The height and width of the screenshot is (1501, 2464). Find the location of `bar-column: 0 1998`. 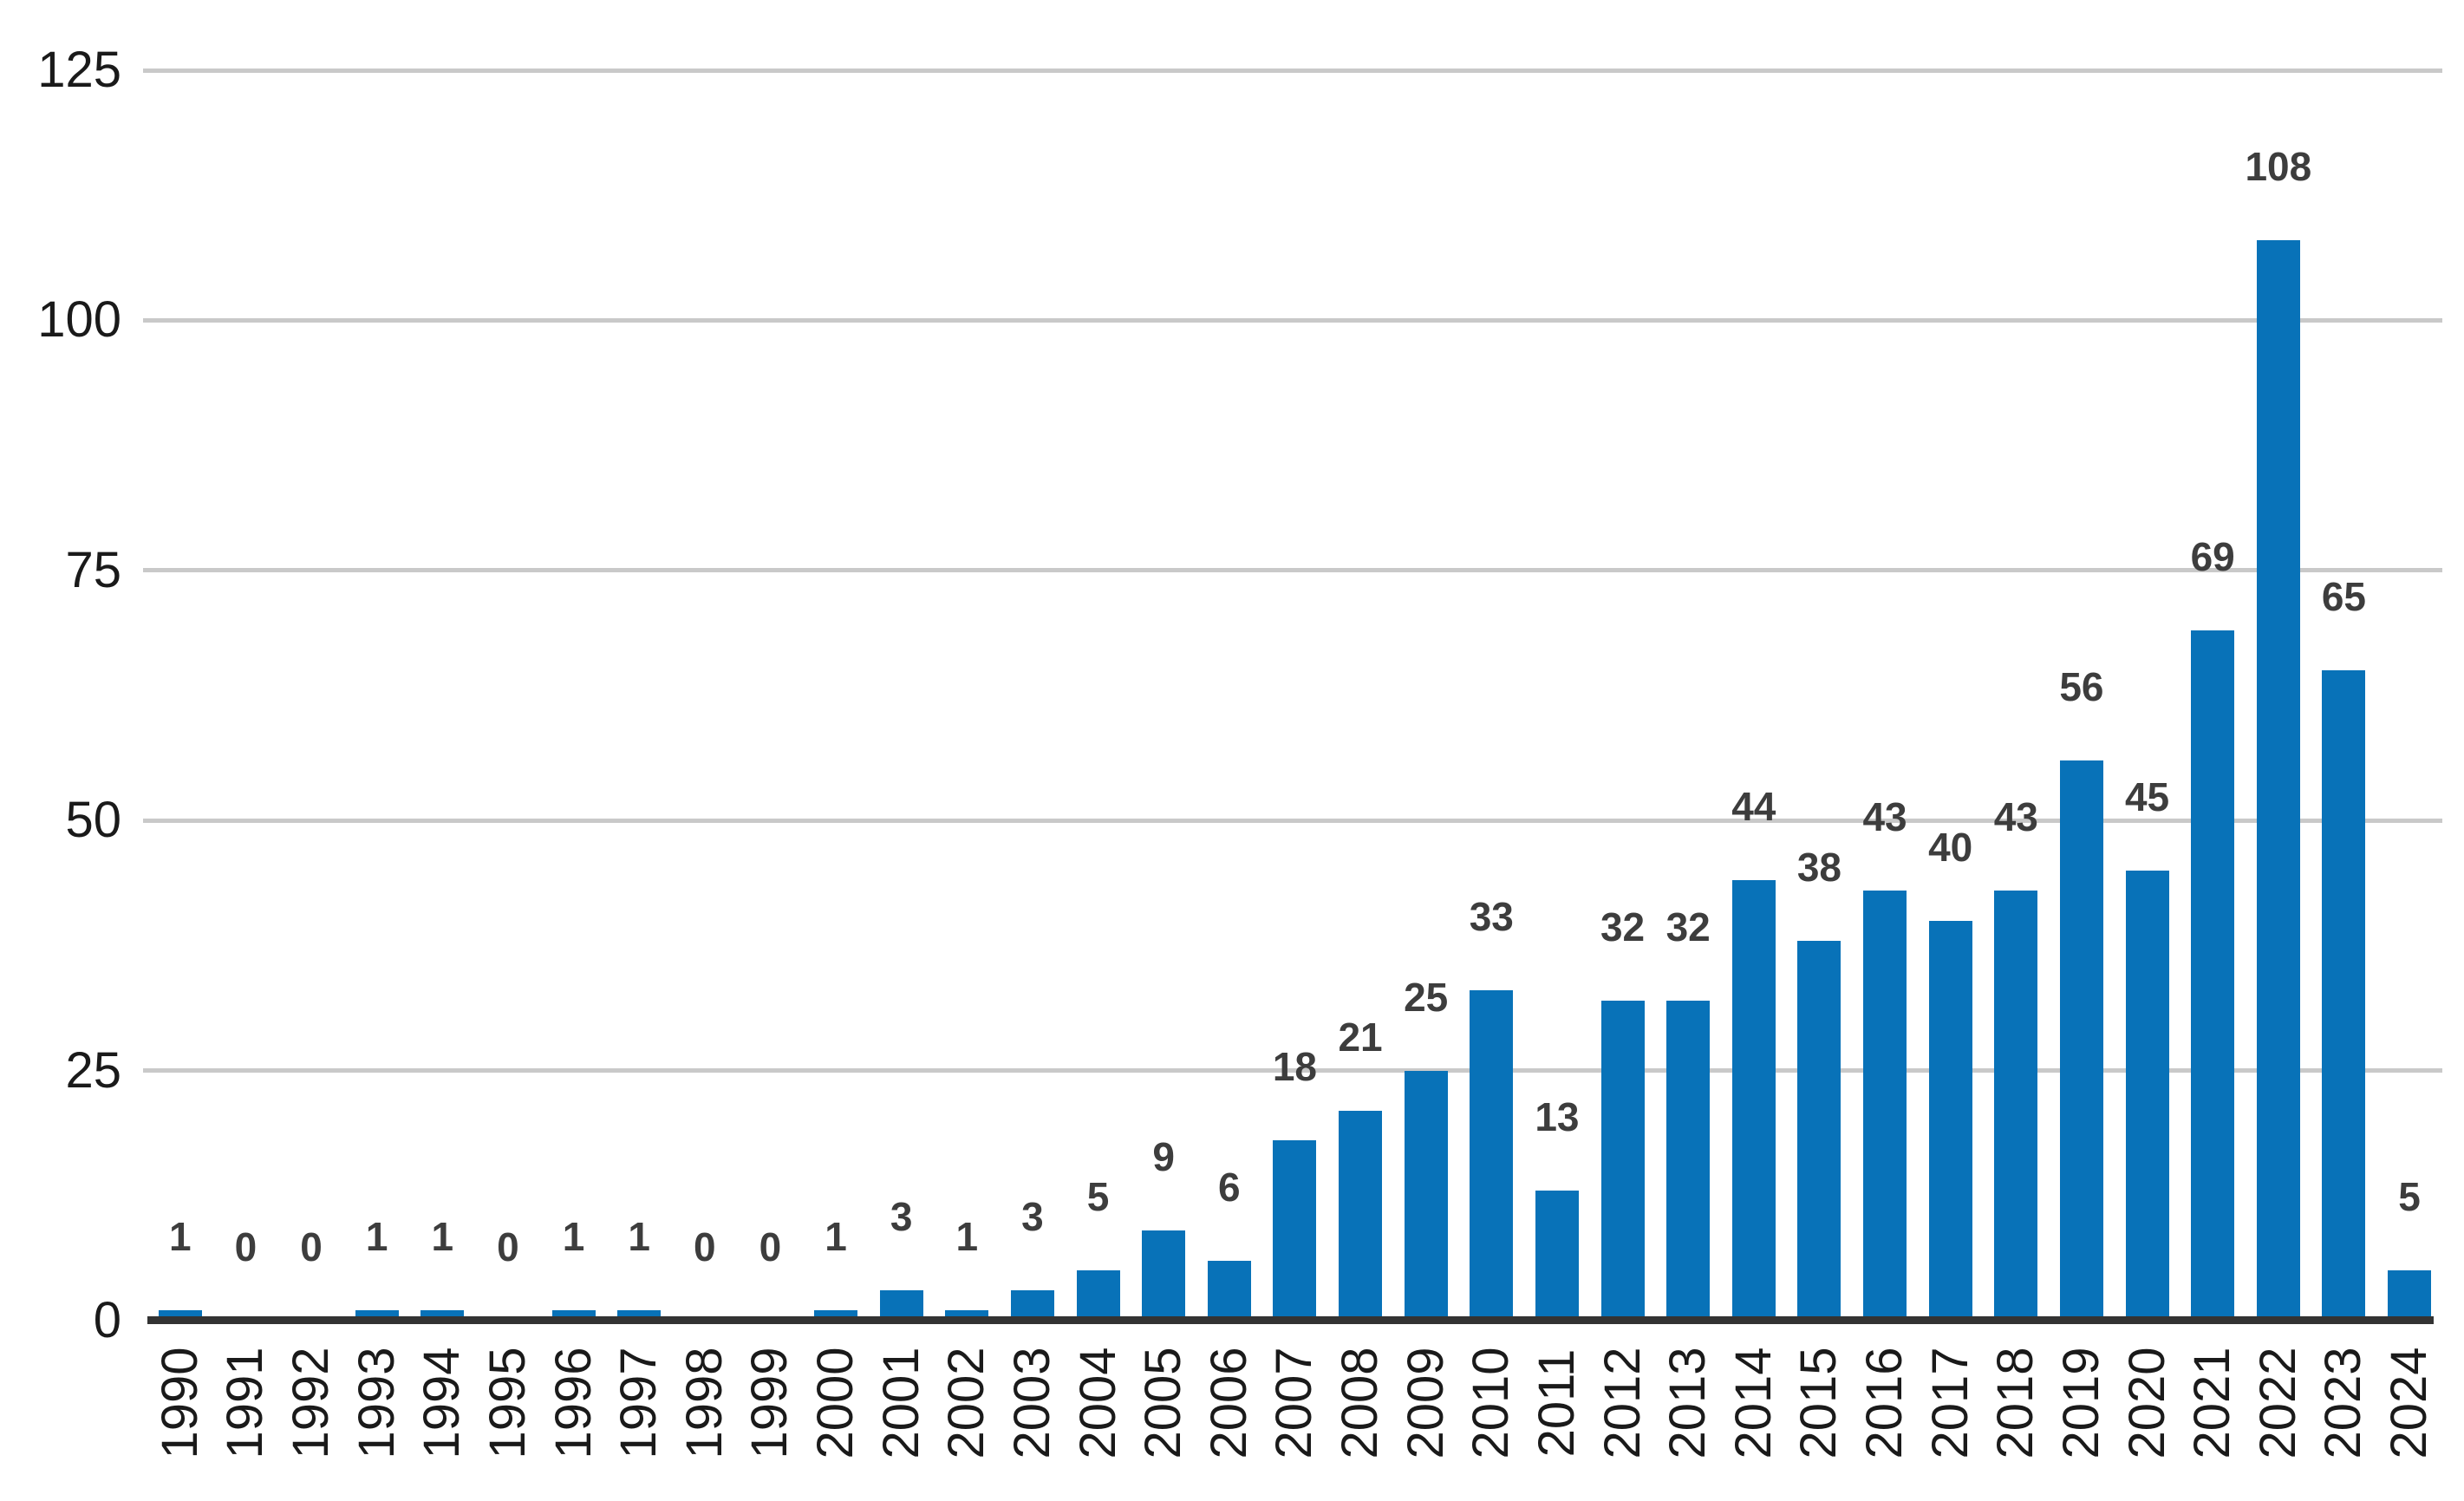

bar-column: 0 1998 is located at coordinates (705, 764).